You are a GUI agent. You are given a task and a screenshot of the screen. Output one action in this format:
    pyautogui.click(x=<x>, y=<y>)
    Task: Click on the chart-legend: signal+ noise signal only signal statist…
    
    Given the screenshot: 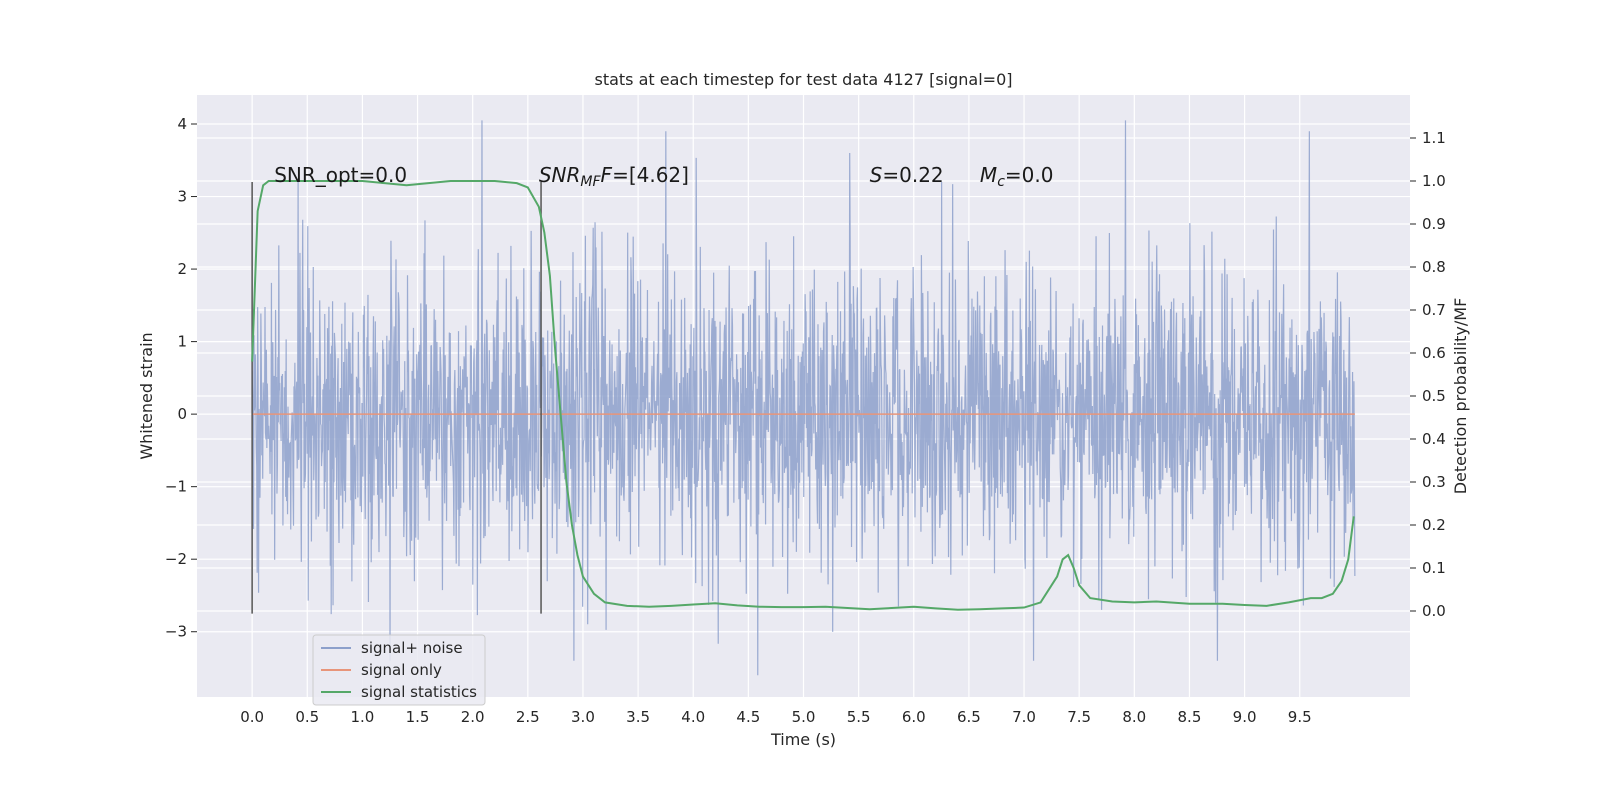 What is the action you would take?
    pyautogui.click(x=399, y=670)
    